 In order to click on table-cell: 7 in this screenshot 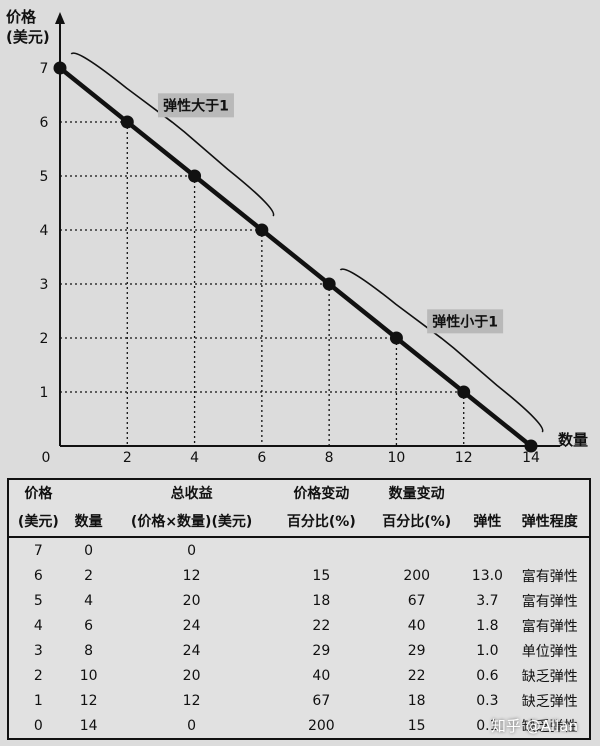, I will do `click(38, 550)`.